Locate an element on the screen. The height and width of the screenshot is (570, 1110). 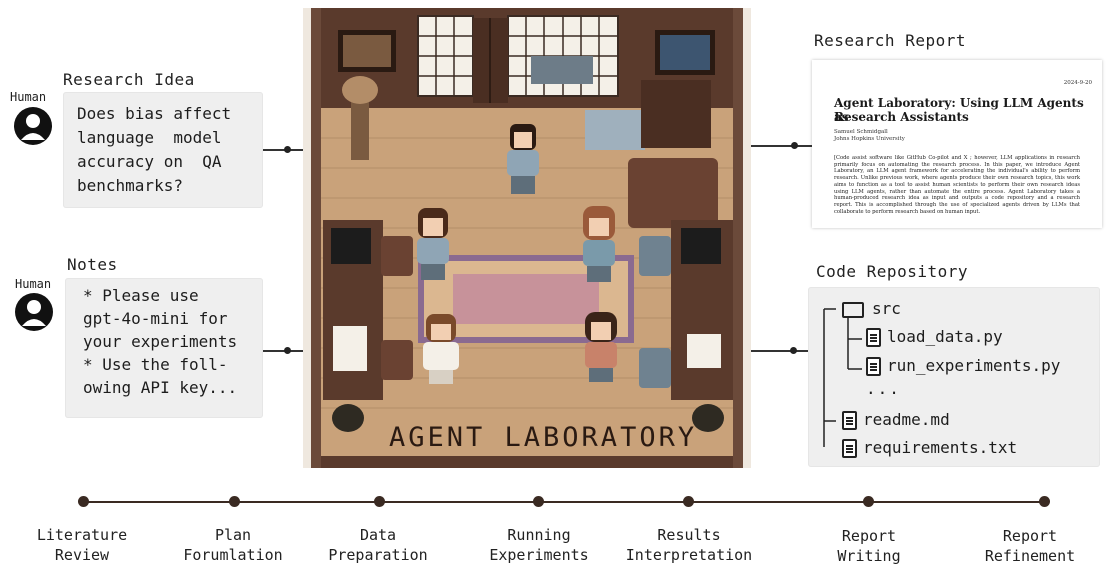
idea-line: benchmarks? is located at coordinates (130, 185).